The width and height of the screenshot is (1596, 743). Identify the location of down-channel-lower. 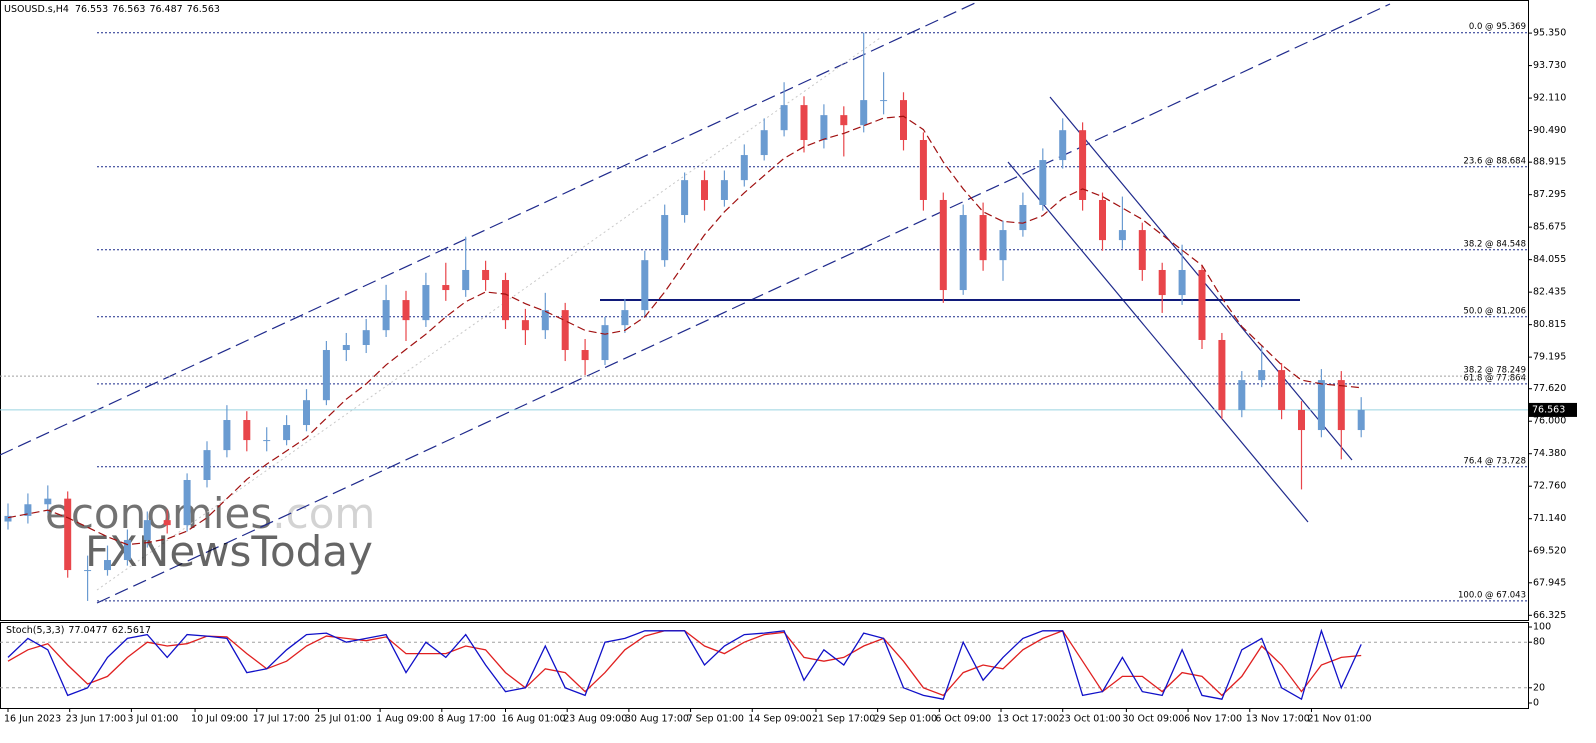
(1158, 342).